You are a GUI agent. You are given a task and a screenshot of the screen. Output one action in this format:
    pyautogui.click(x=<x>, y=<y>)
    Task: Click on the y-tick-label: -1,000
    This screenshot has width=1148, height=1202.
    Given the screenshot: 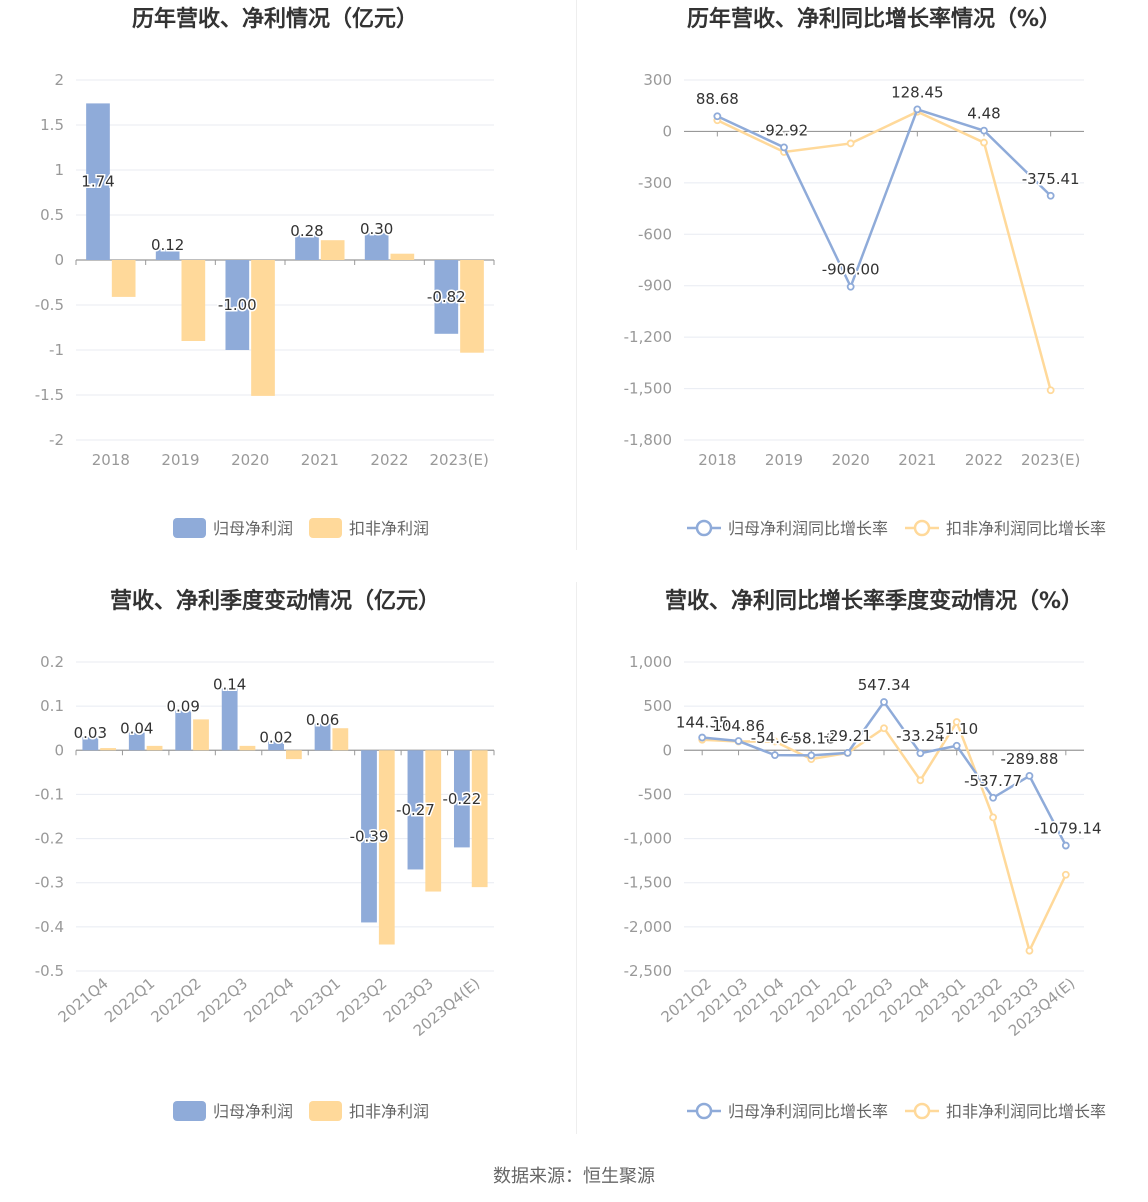 What is the action you would take?
    pyautogui.click(x=648, y=839)
    